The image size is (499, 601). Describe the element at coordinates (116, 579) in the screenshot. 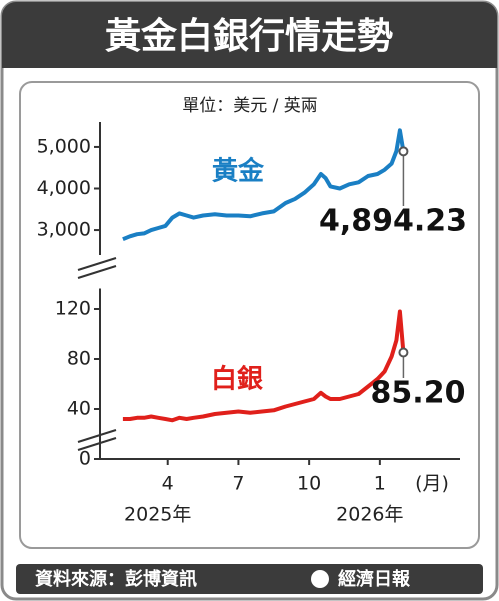

I see `source: 資料來源：彭博資訊` at that location.